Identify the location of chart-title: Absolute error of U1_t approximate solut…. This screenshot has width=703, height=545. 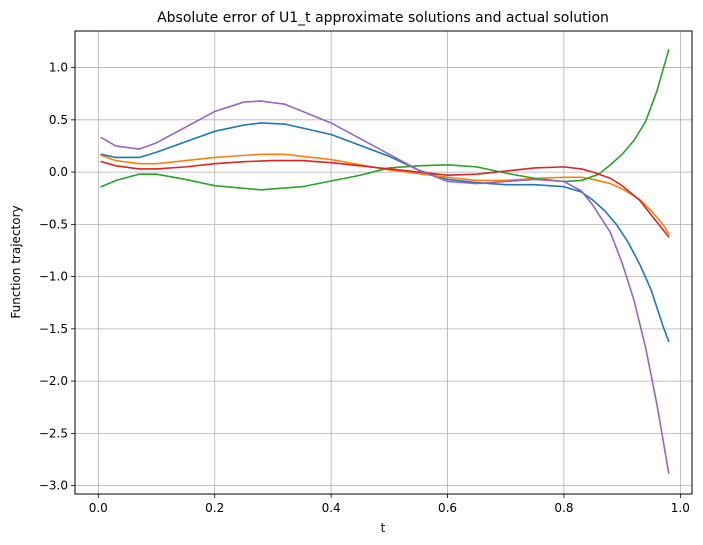
(383, 18).